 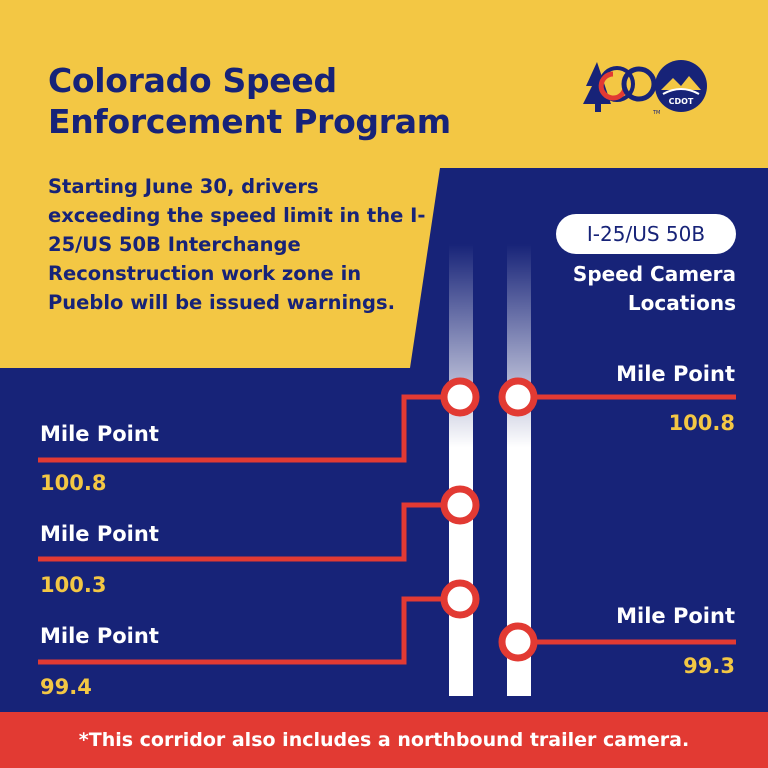 I want to click on camera-title-line-1: Speed Camera, so click(x=654, y=274).